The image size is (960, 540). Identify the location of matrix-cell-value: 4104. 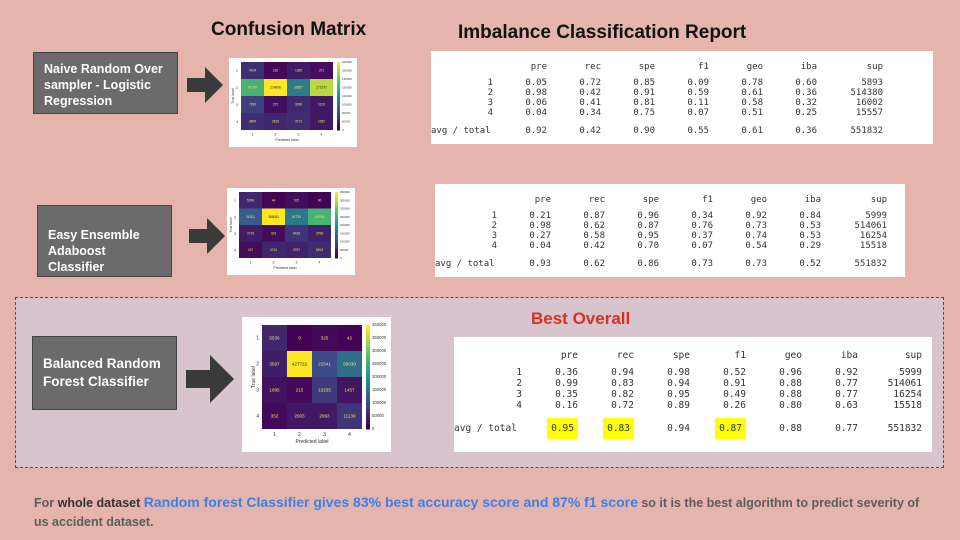
(252, 71).